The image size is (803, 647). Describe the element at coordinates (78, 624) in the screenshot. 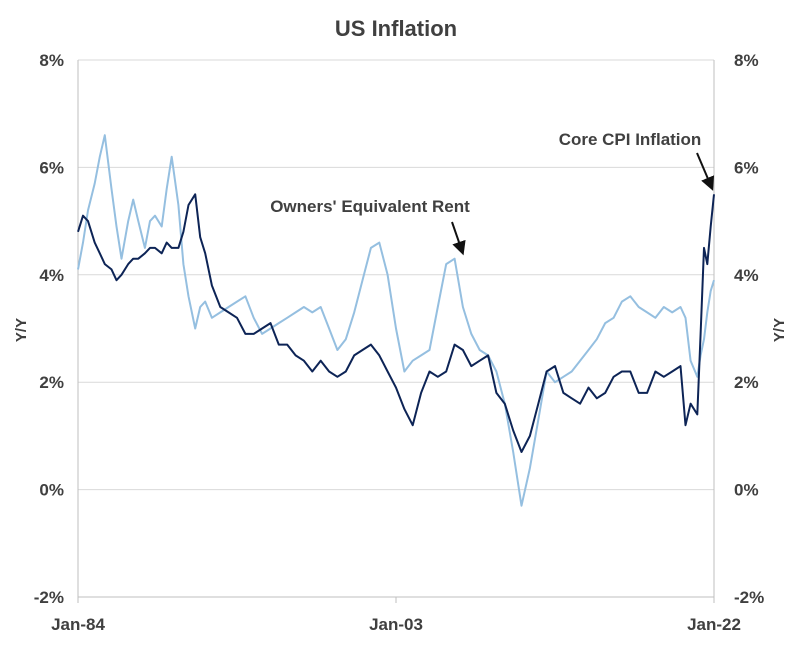

I see `x-tick-label: Jan-84` at that location.